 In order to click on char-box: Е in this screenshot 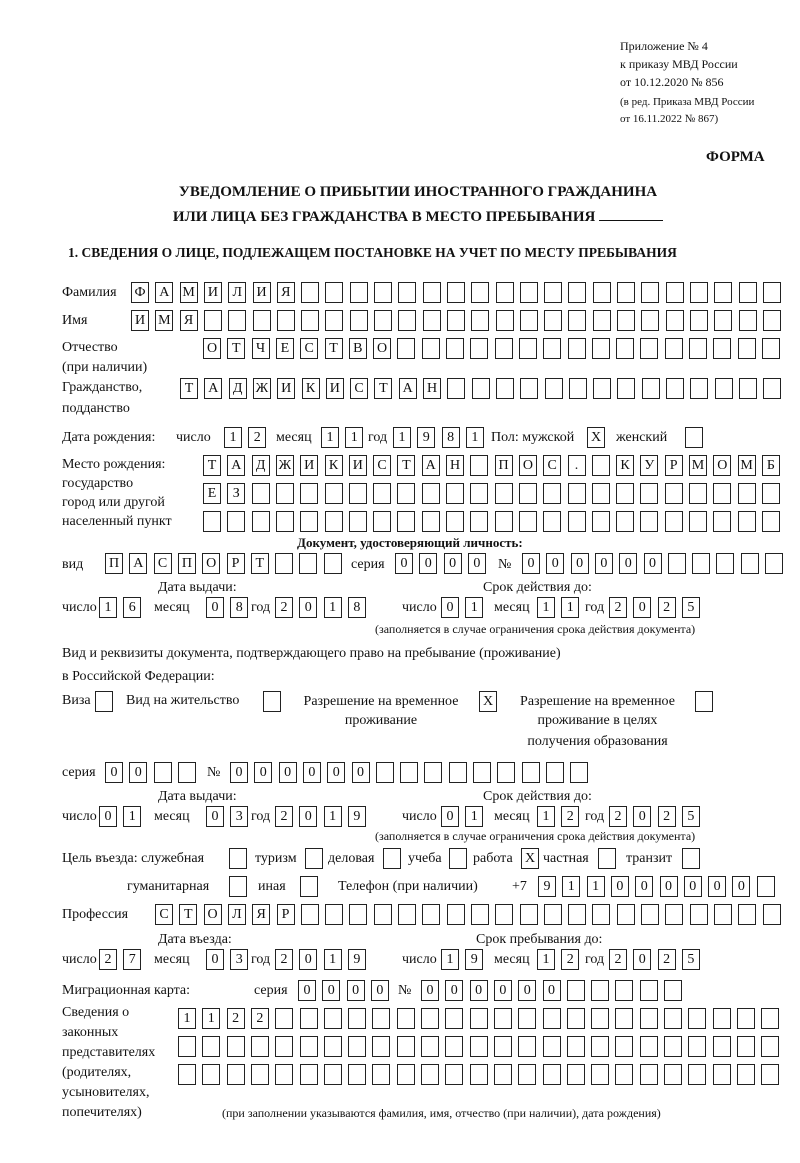, I will do `click(212, 493)`.